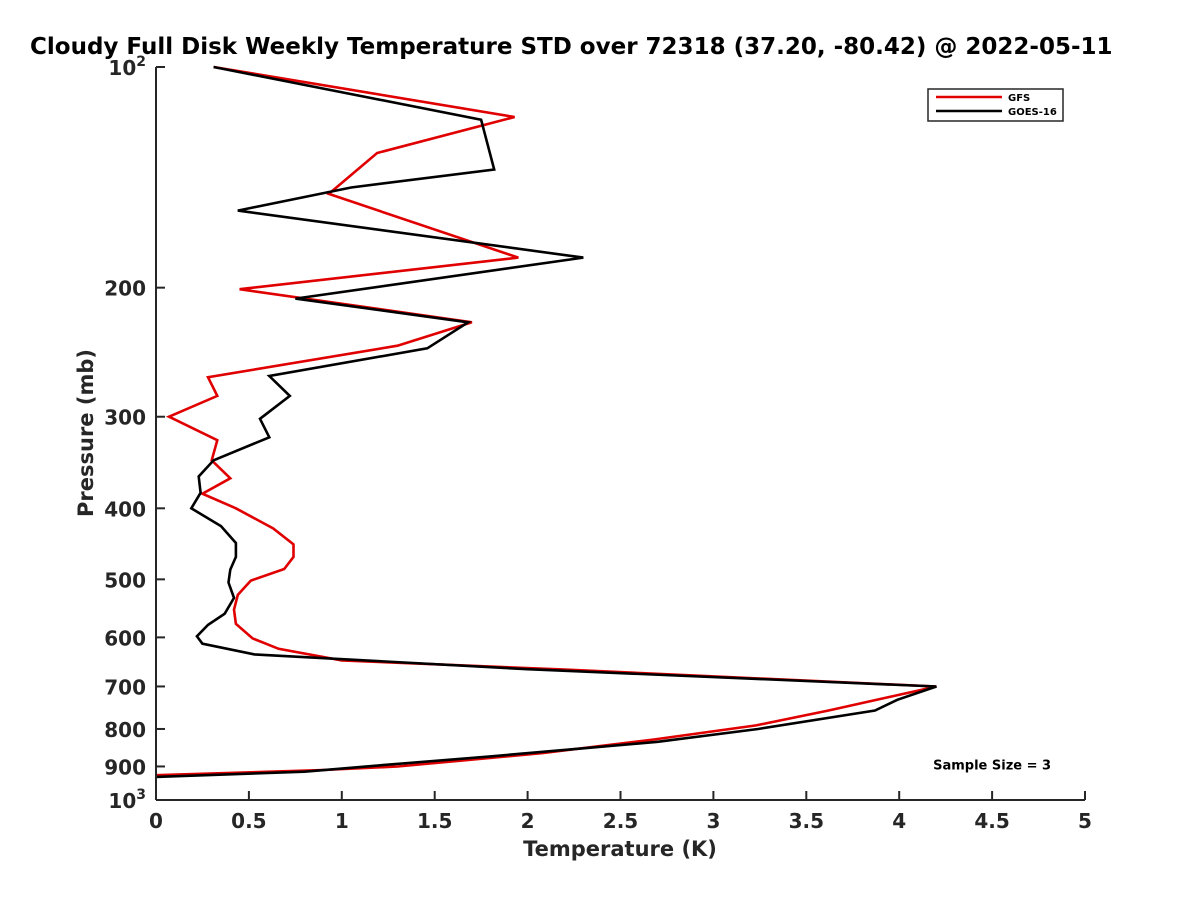 The image size is (1200, 900). What do you see at coordinates (991, 821) in the screenshot?
I see `x-tick-label: 4.5` at bounding box center [991, 821].